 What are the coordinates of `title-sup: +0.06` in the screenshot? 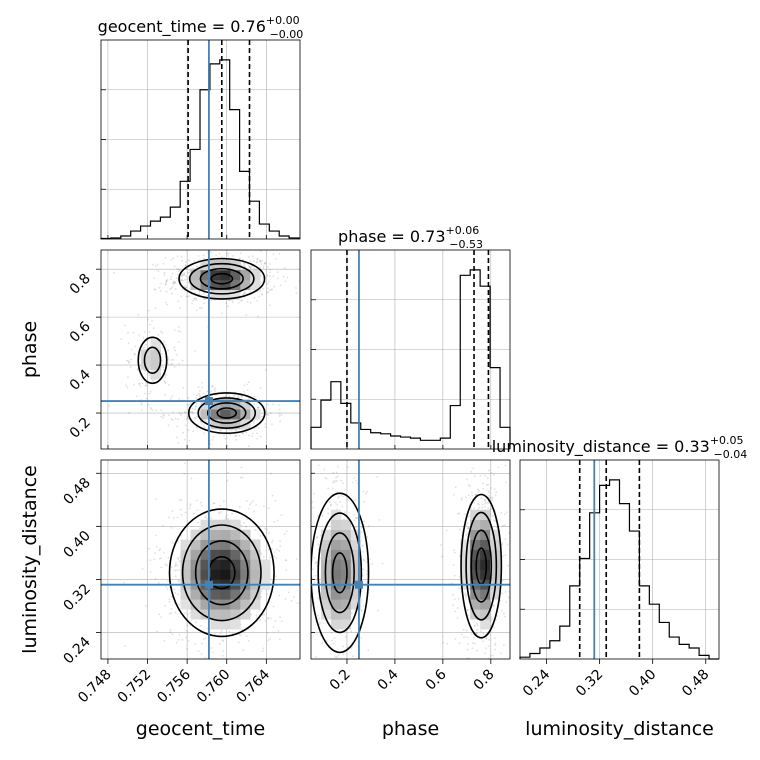 It's located at (463, 230).